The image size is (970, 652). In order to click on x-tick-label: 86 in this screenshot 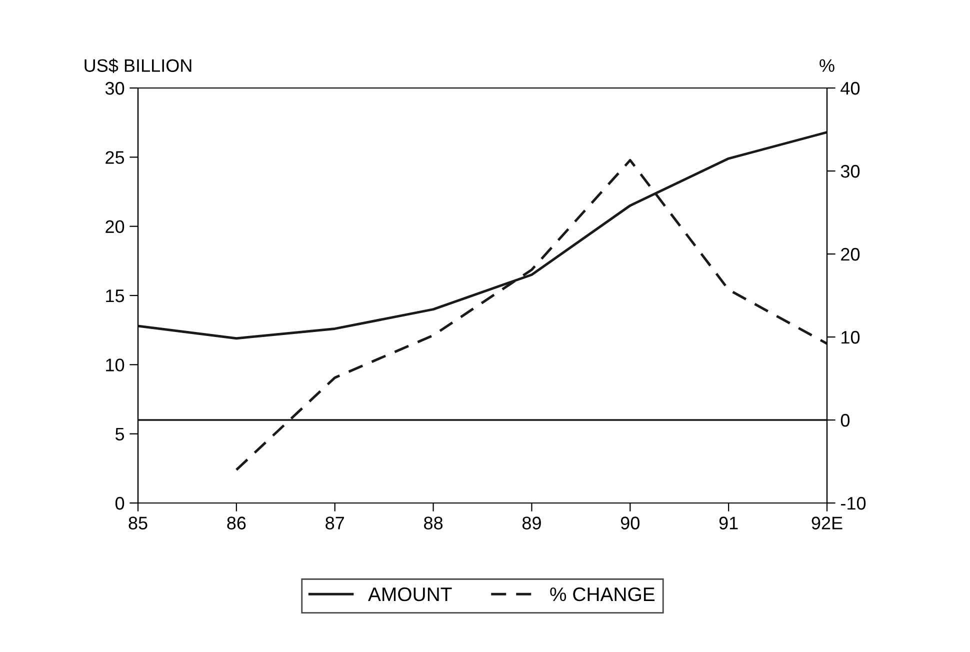, I will do `click(236, 523)`.